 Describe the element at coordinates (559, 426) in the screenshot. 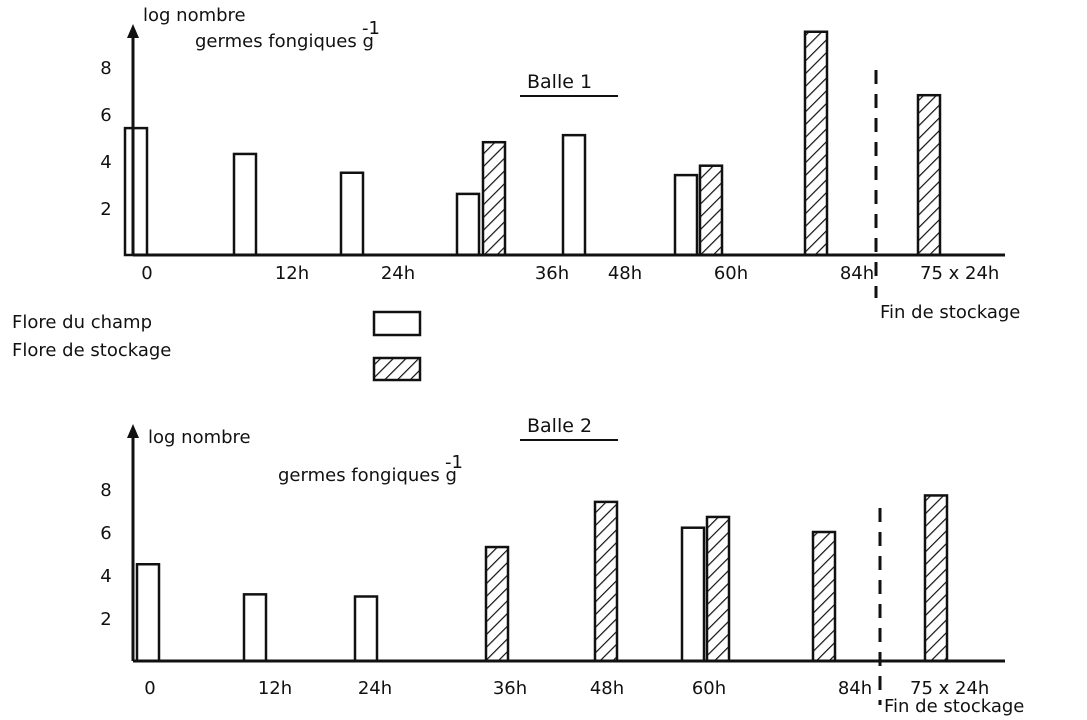

I see `chart-2-title: Balle 2` at that location.